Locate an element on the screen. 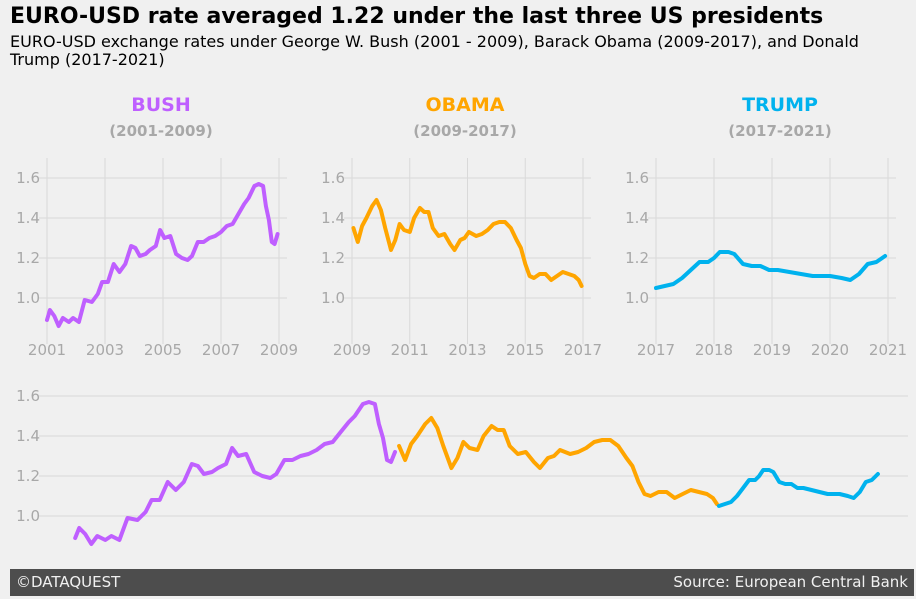  bush-ytick-label: 1.6 is located at coordinates (28, 178).